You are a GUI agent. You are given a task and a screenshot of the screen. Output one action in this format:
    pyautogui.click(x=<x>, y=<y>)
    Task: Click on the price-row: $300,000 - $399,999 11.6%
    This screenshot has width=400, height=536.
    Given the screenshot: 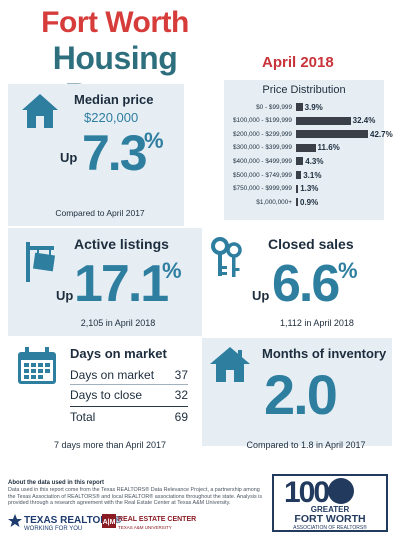 What is the action you would take?
    pyautogui.click(x=283, y=148)
    